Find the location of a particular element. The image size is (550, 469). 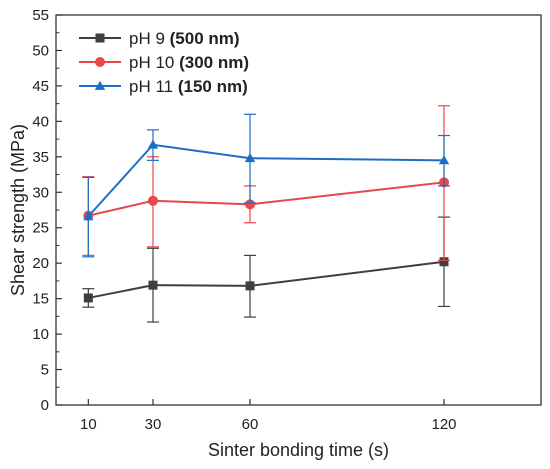

y-tick-label: 25 is located at coordinates (40, 228).